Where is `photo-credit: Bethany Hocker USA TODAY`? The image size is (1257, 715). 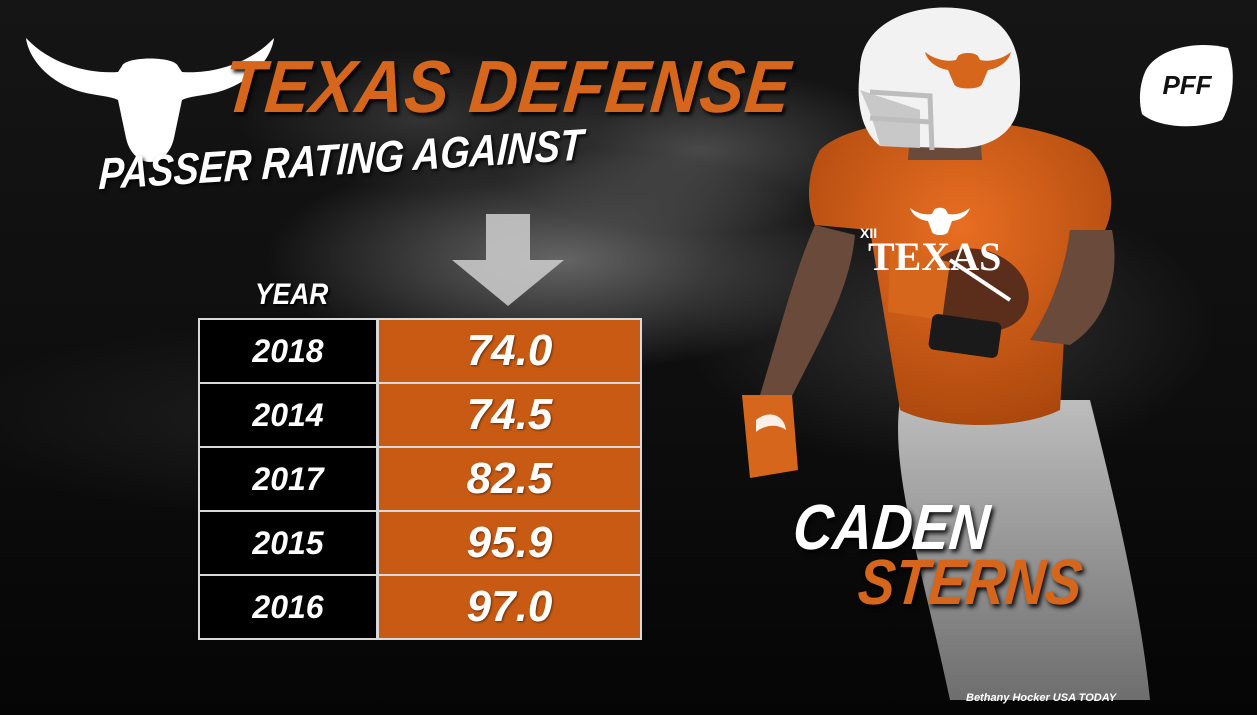
photo-credit: Bethany Hocker USA TODAY is located at coordinates (1041, 698).